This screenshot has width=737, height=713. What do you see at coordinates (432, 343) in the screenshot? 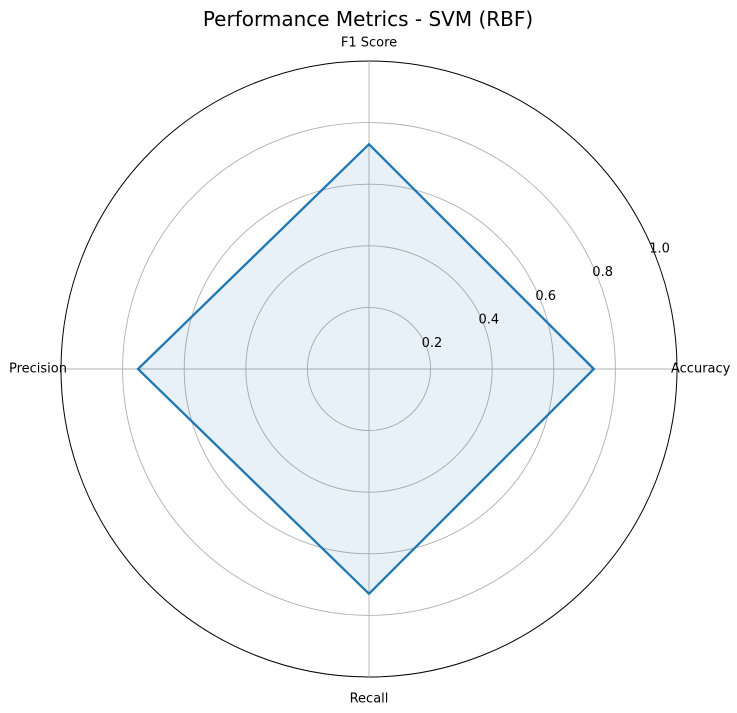
I see `radial-tick-label: 0.2` at bounding box center [432, 343].